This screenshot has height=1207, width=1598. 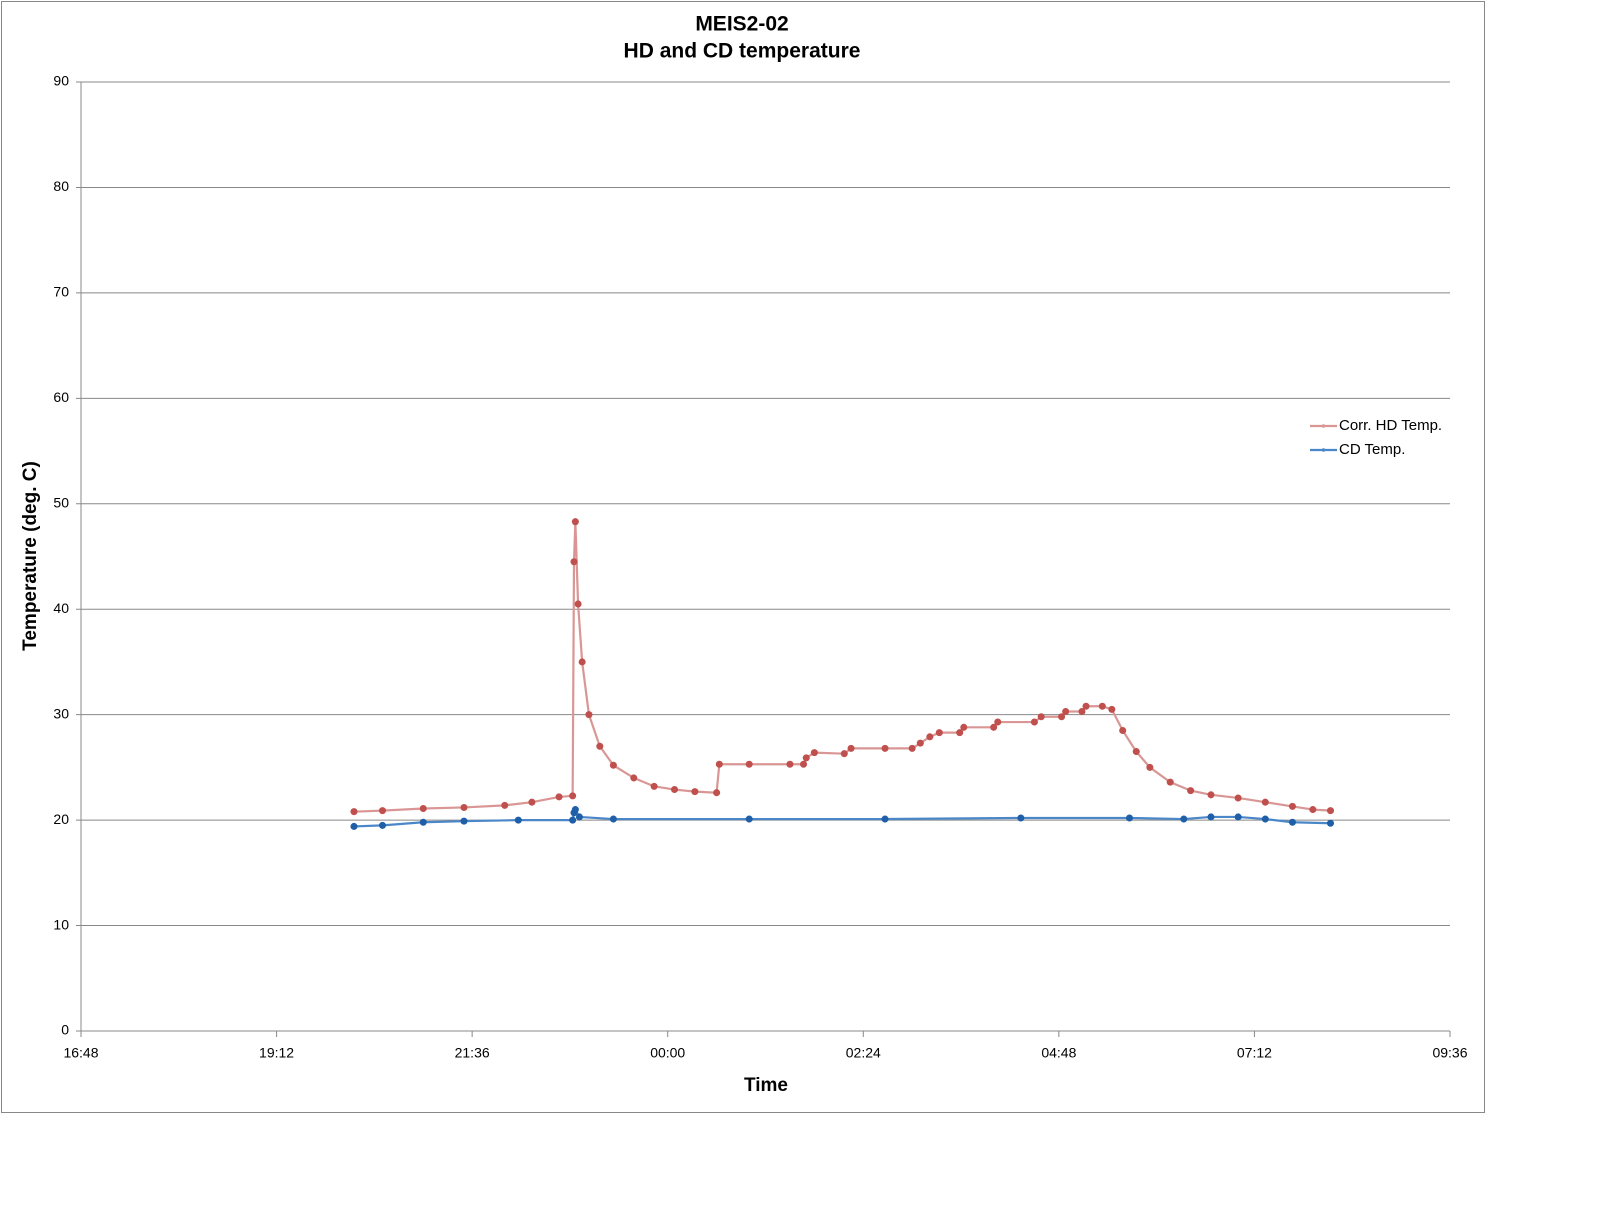 What do you see at coordinates (863, 1053) in the screenshot?
I see `x-tick-label: 02:24` at bounding box center [863, 1053].